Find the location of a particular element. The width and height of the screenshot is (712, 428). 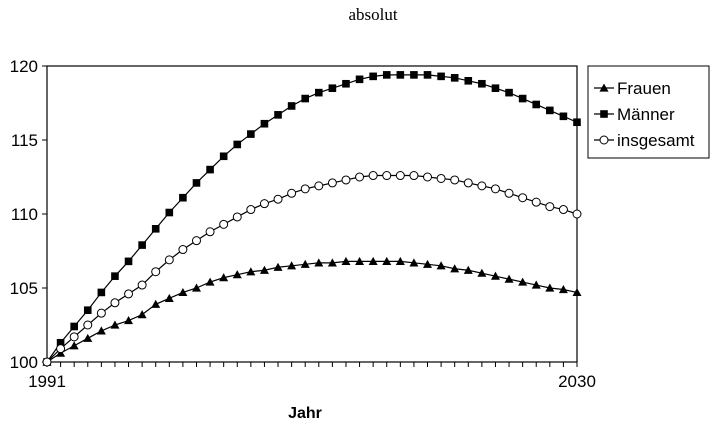

y-tick-label: 115 is located at coordinates (24, 140).